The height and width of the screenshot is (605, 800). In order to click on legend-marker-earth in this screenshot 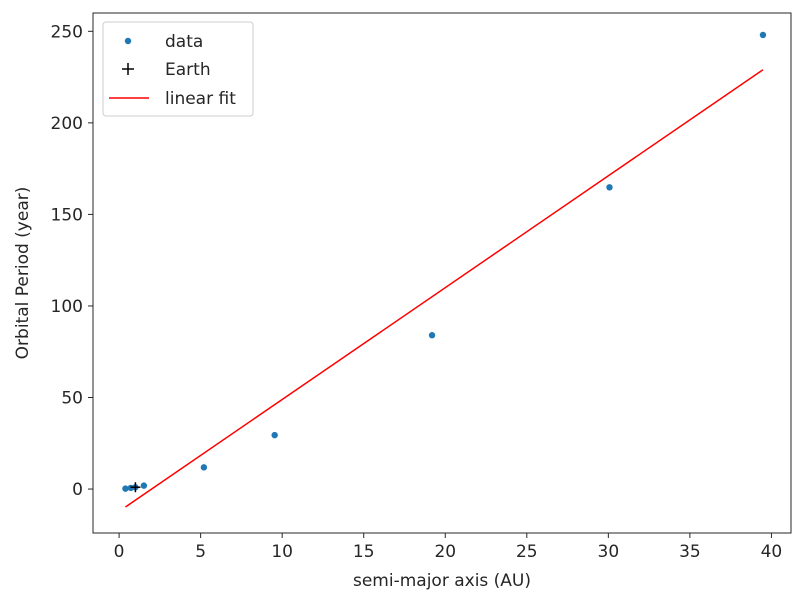, I will do `click(128, 69)`.